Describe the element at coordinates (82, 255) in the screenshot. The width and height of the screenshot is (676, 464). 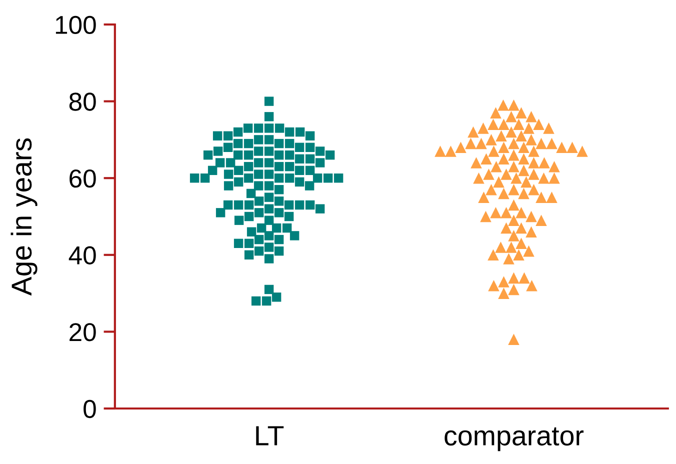
I see `y-tick-label: 40` at that location.